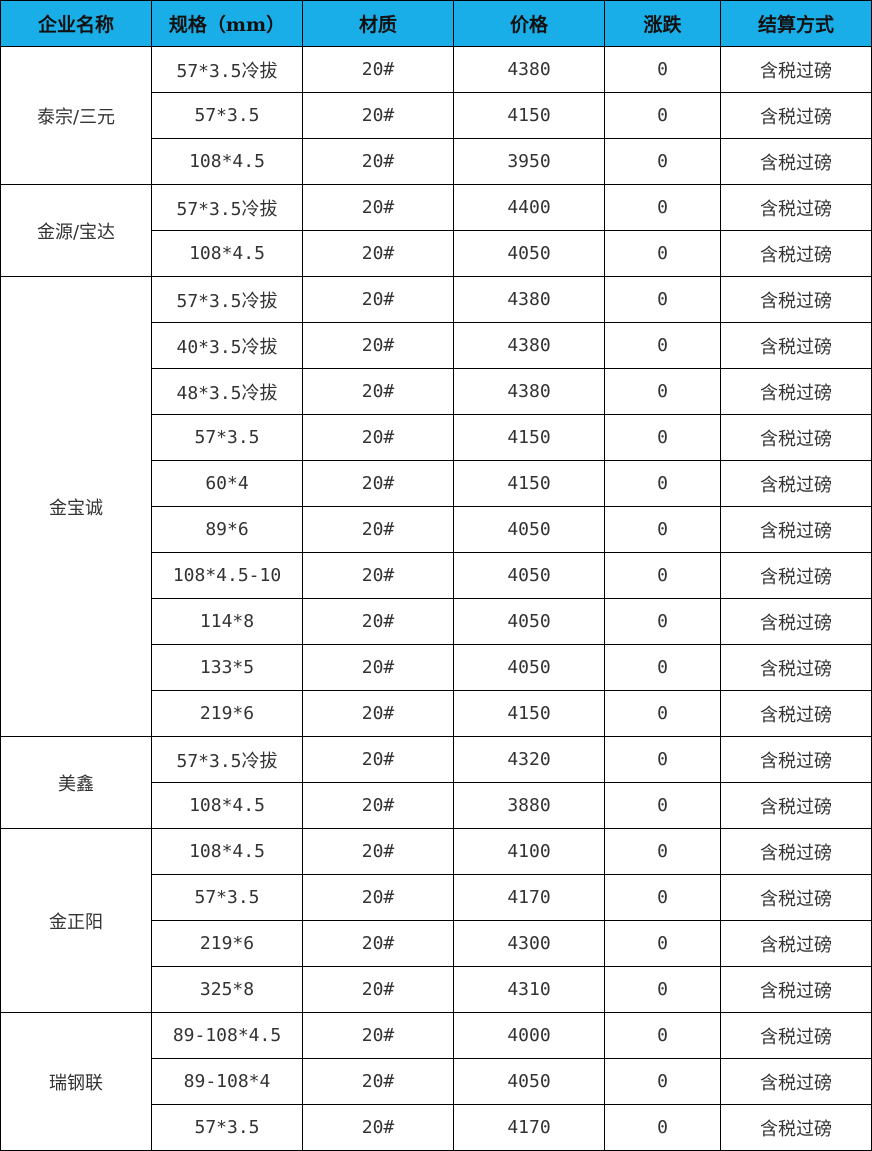 The height and width of the screenshot is (1151, 872). Describe the element at coordinates (227, 483) in the screenshot. I see `spec-cell: 60*4` at that location.